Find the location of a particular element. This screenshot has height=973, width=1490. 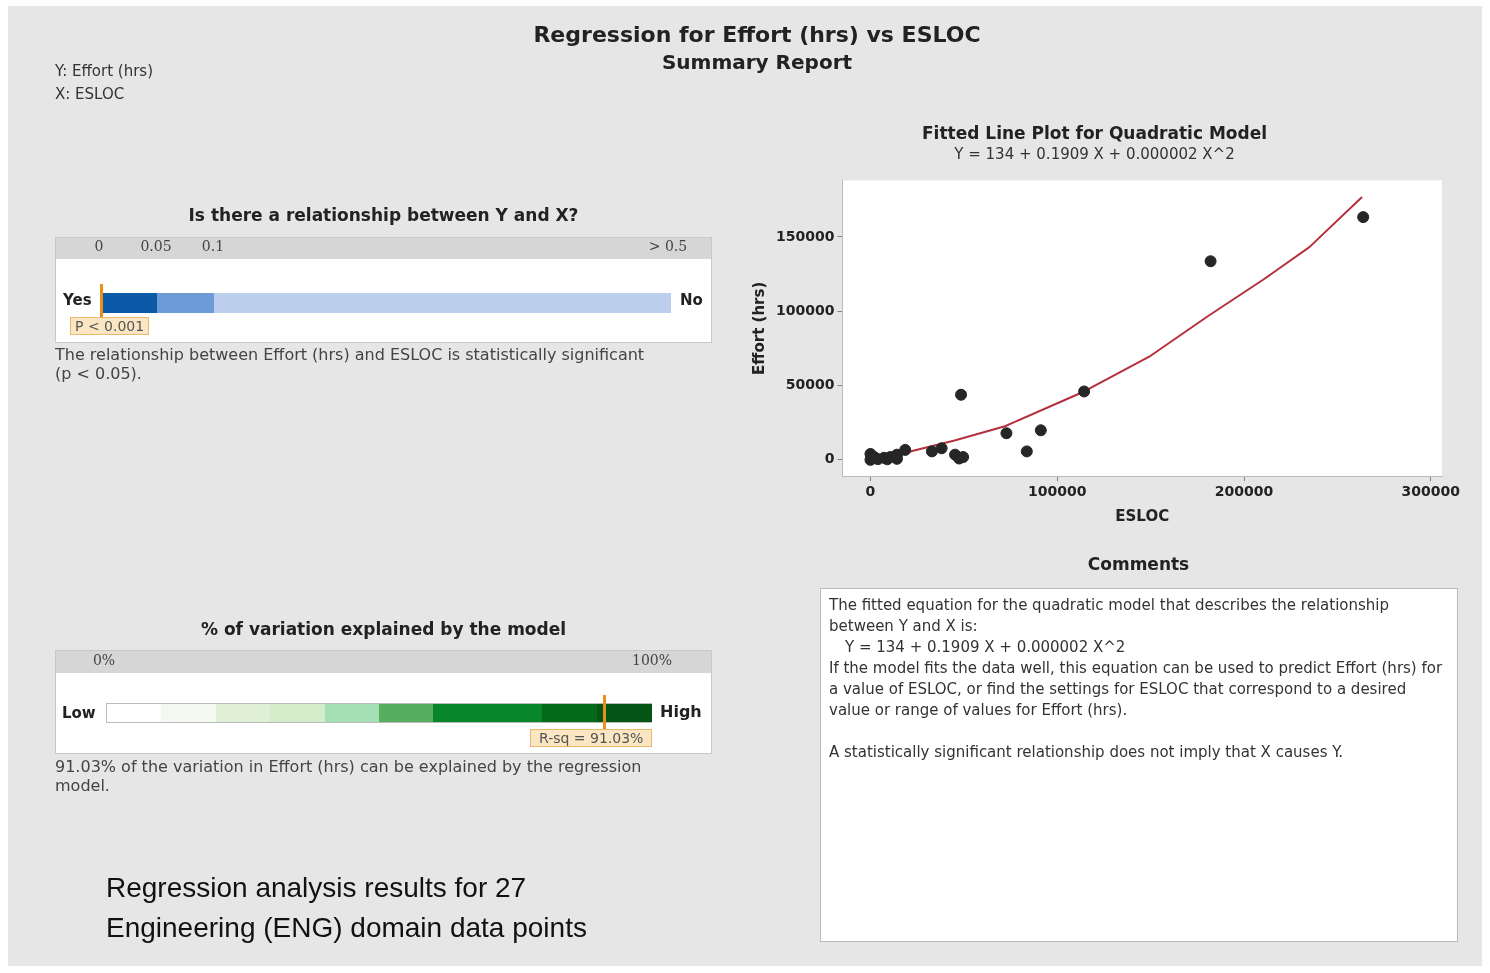

x-tick-label: 200000 is located at coordinates (1244, 491).